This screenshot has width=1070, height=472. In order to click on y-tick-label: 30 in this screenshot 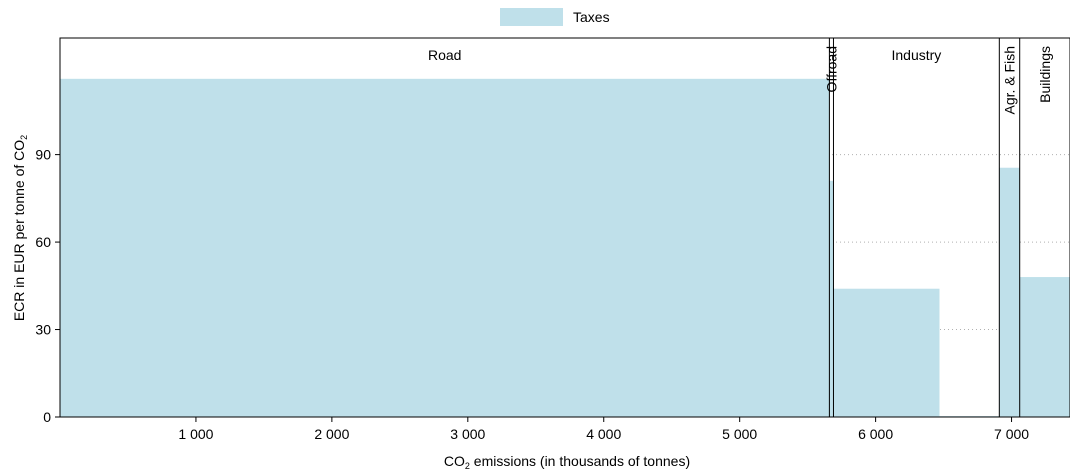, I will do `click(43, 330)`.